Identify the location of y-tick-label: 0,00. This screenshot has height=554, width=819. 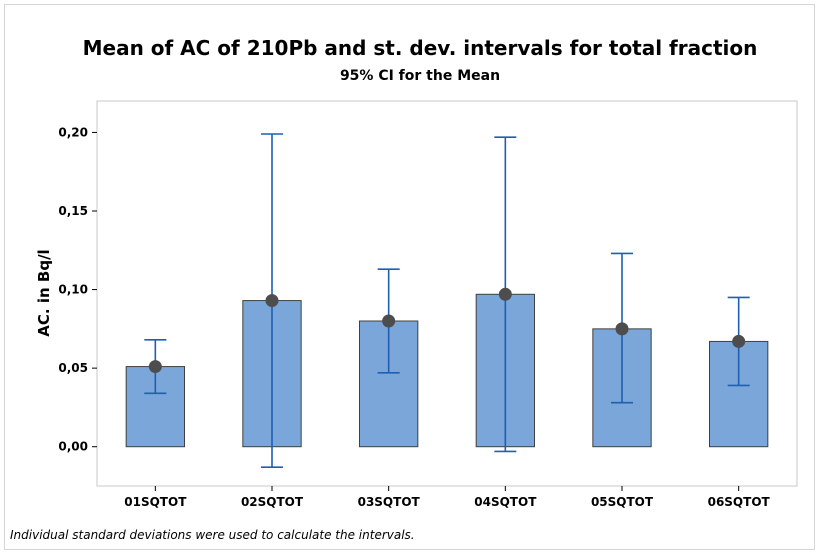
(73, 447).